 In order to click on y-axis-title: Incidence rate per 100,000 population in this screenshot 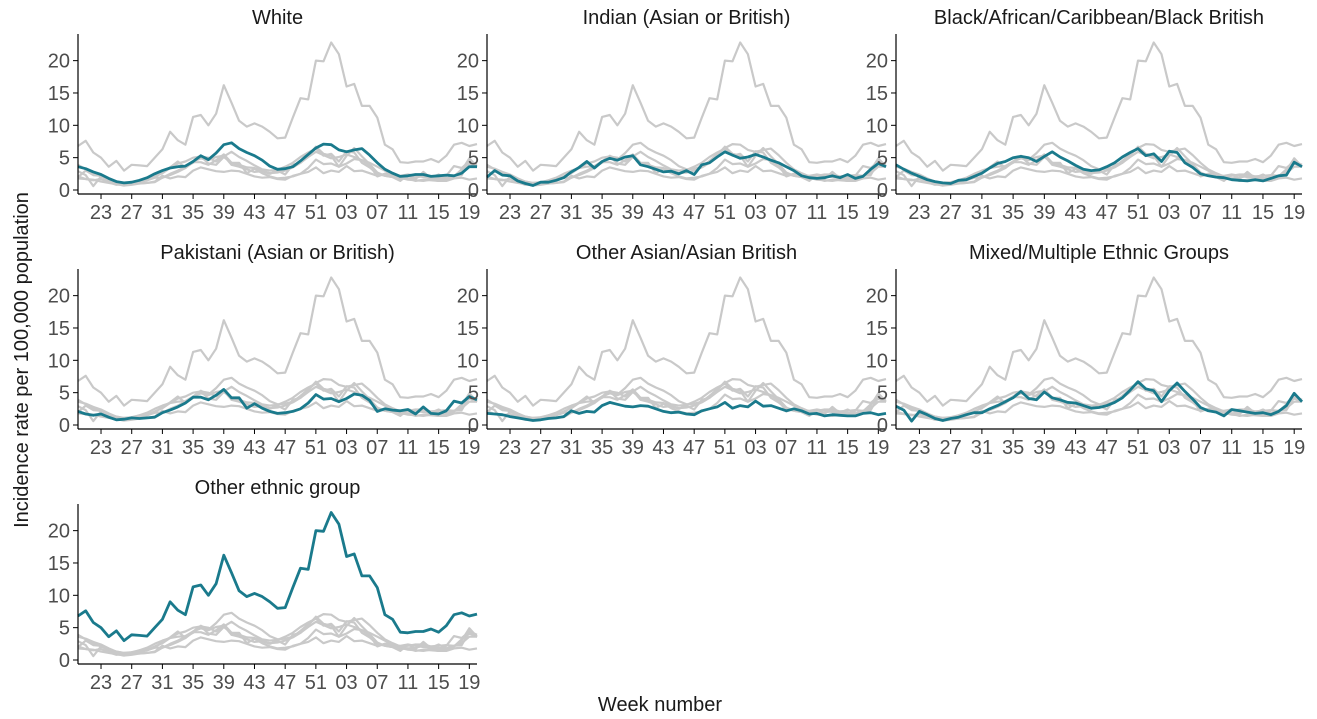, I will do `click(22, 360)`.